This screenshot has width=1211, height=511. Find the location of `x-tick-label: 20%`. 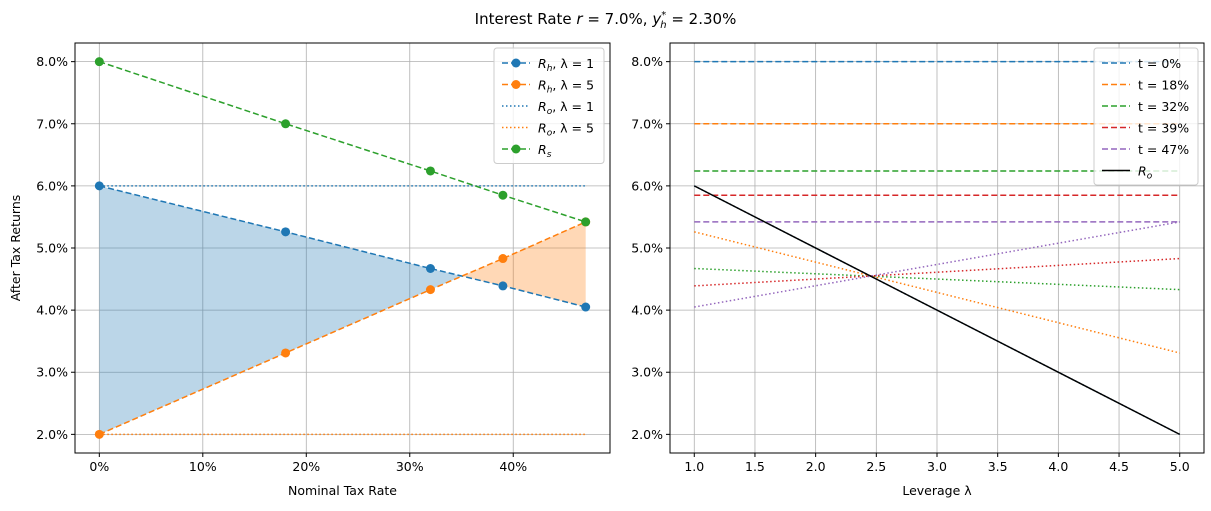

x-tick-label: 20% is located at coordinates (306, 466).